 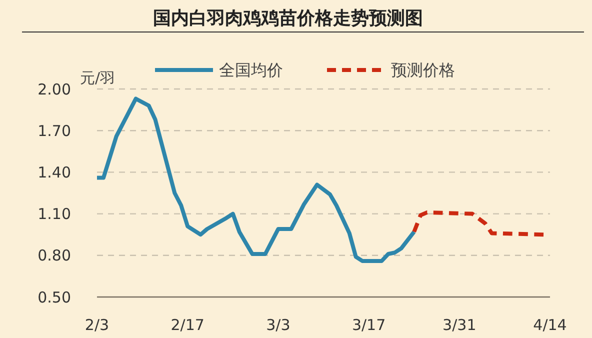 I want to click on legend-label: 预测价格, so click(x=423, y=70).